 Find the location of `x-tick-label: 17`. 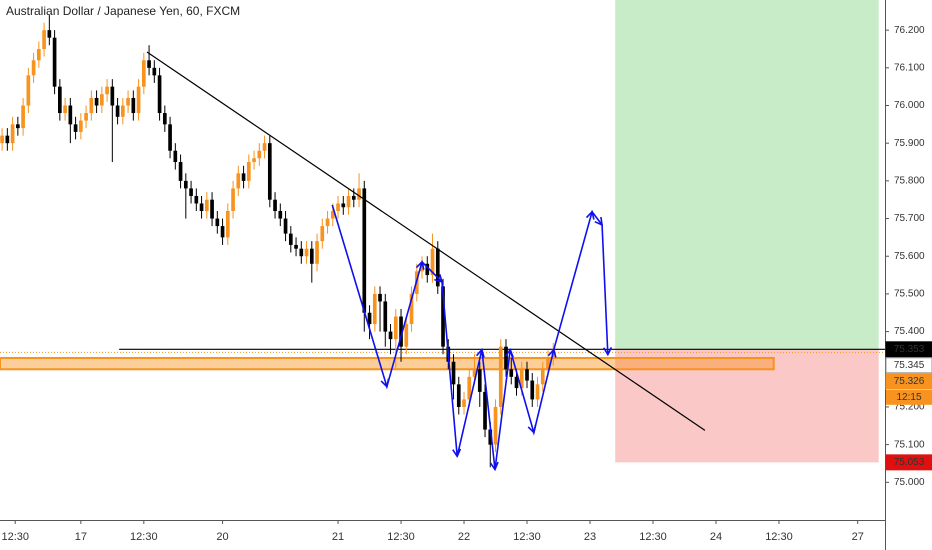

x-tick-label: 17 is located at coordinates (81, 537).